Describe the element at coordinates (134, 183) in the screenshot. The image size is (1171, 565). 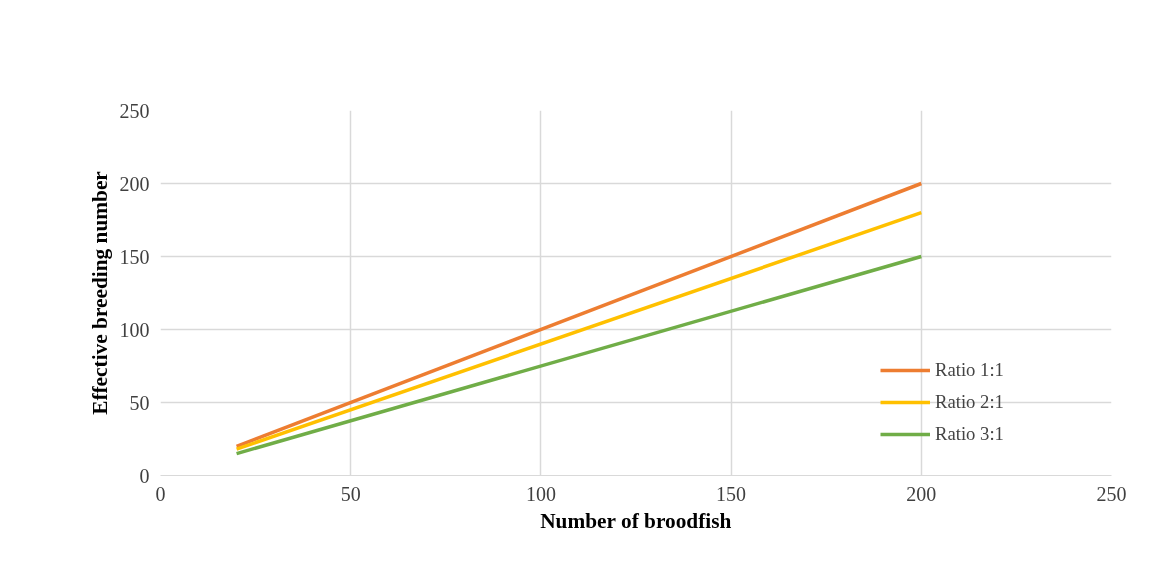
I see `y-tick-label: 200` at that location.